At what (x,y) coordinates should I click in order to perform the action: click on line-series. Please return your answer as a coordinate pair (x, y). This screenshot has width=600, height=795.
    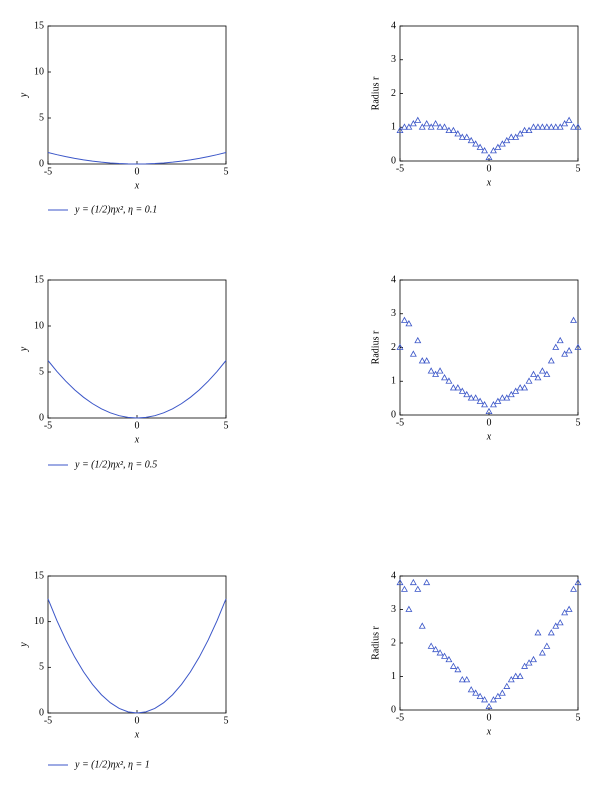
    Looking at the image, I should click on (137, 389).